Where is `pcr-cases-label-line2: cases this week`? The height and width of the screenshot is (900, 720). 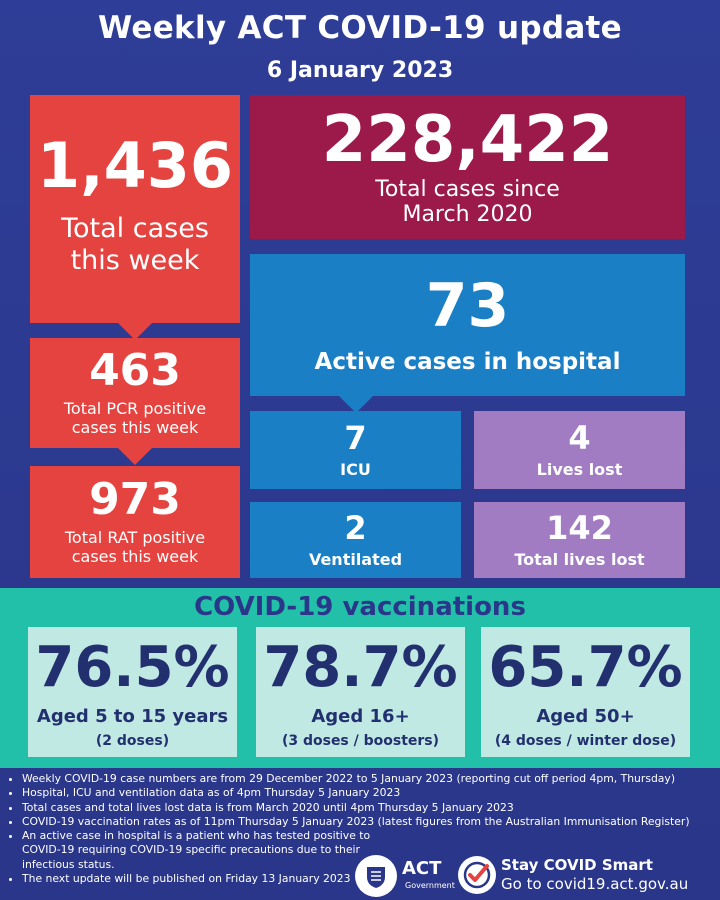
pcr-cases-label-line2: cases this week is located at coordinates (135, 427).